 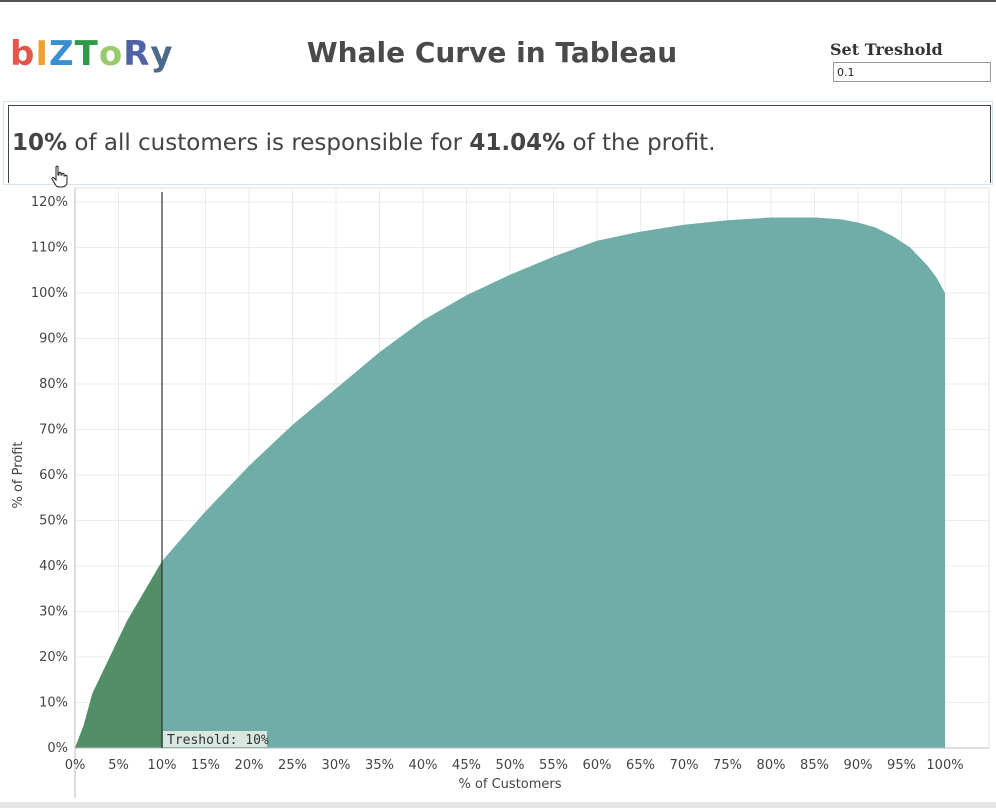 I want to click on x-tick-label: 95%, so click(x=901, y=765).